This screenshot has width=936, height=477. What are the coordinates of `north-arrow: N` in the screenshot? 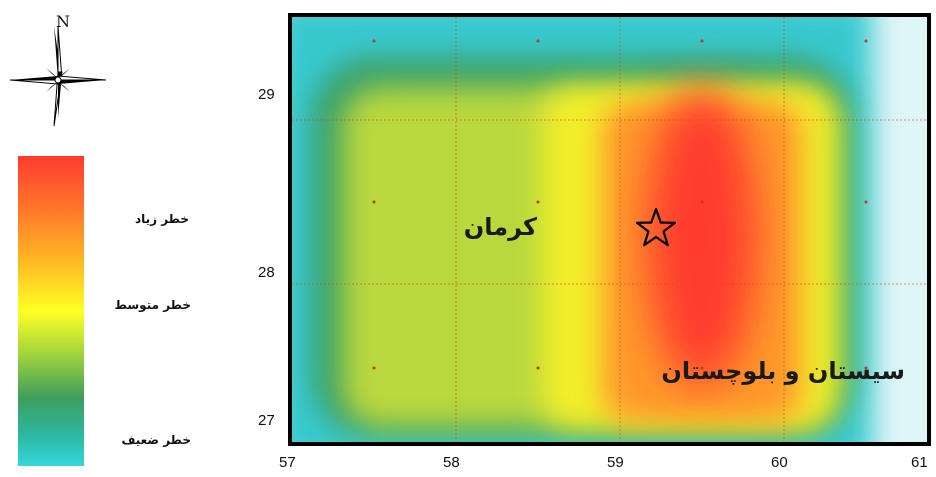 It's located at (58, 68).